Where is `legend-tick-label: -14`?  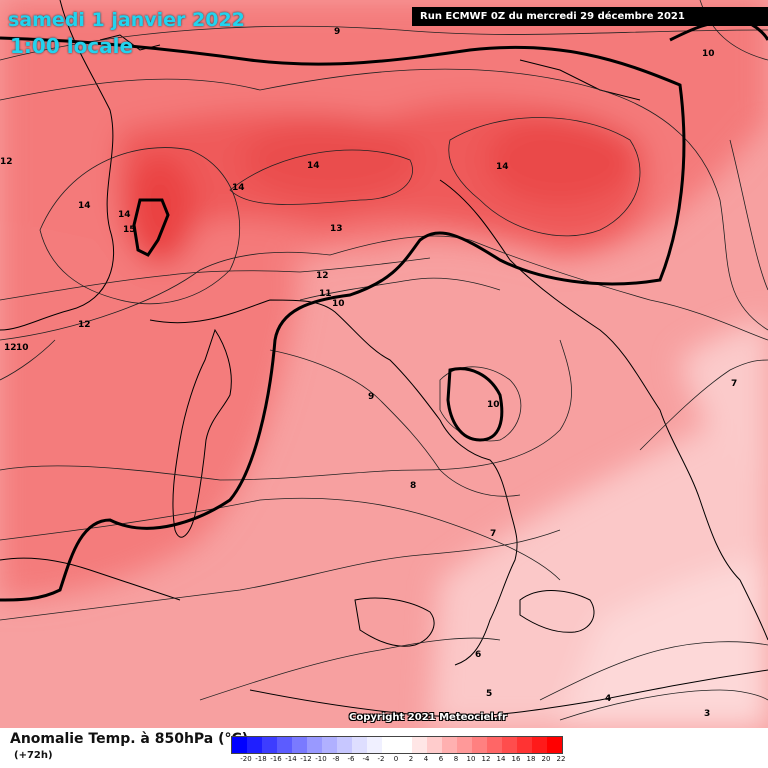
legend-tick-label: -14 is located at coordinates (291, 759).